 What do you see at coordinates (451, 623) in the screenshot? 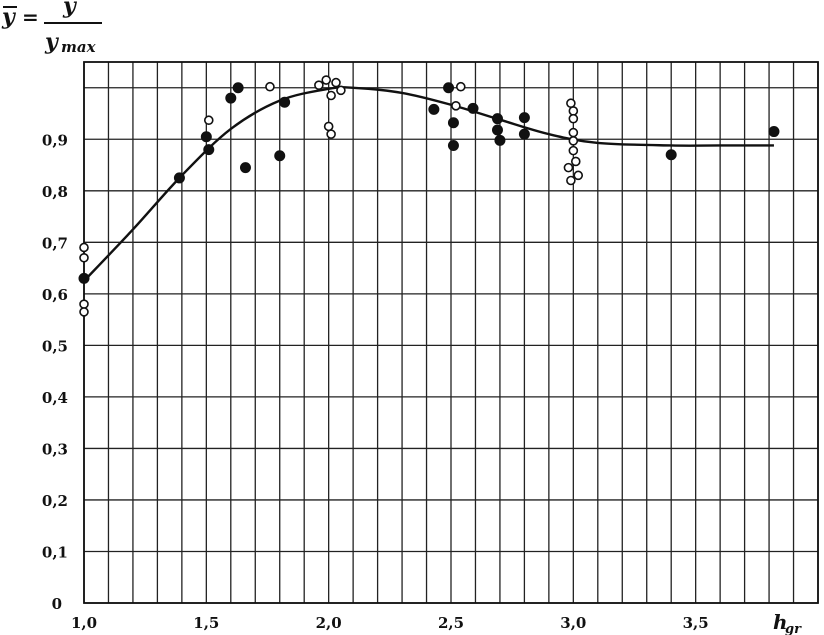
I see `x-tick-label: 2,5` at bounding box center [451, 623].